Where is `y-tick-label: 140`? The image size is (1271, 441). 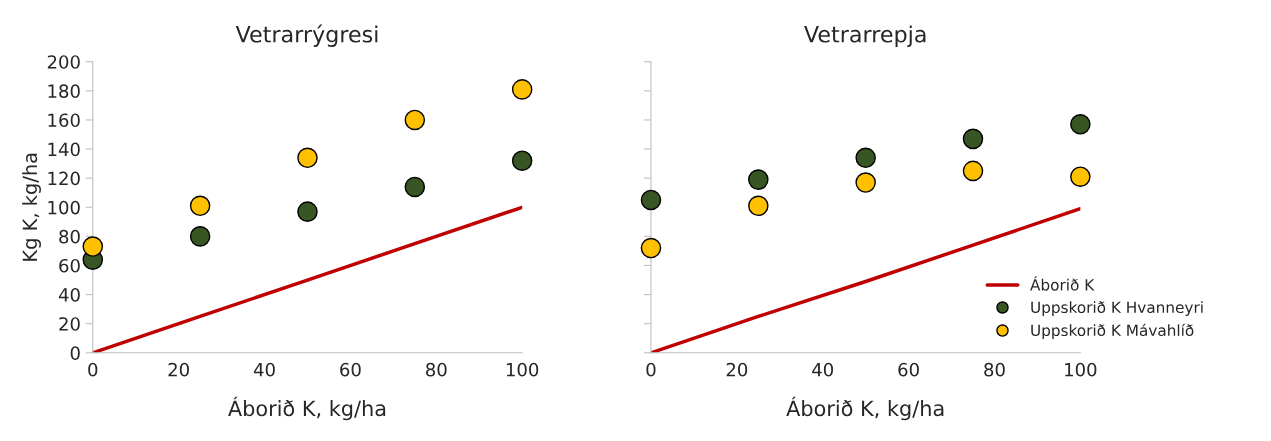 y-tick-label: 140 is located at coordinates (64, 149).